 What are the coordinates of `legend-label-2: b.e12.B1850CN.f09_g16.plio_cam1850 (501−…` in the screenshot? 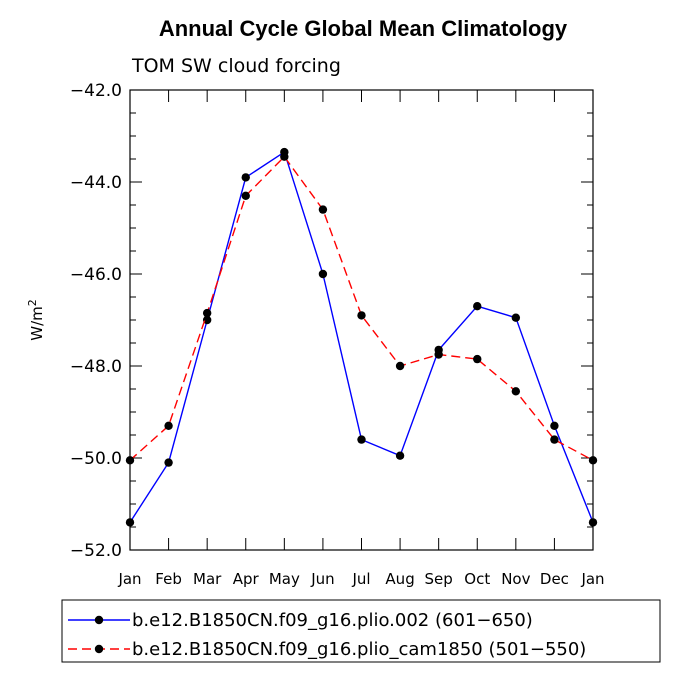 It's located at (359, 649).